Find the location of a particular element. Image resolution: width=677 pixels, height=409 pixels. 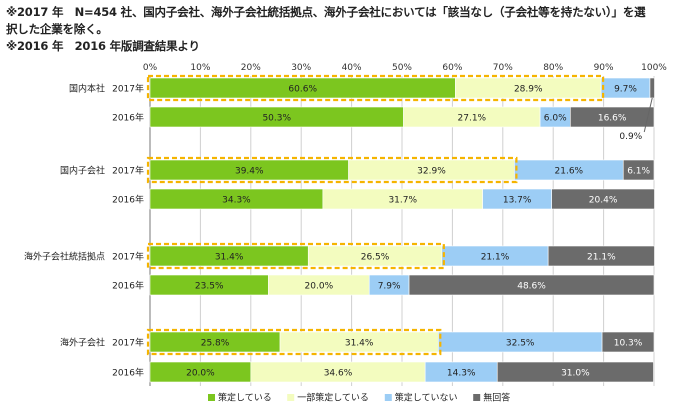

data-label: 27.1% is located at coordinates (472, 119).